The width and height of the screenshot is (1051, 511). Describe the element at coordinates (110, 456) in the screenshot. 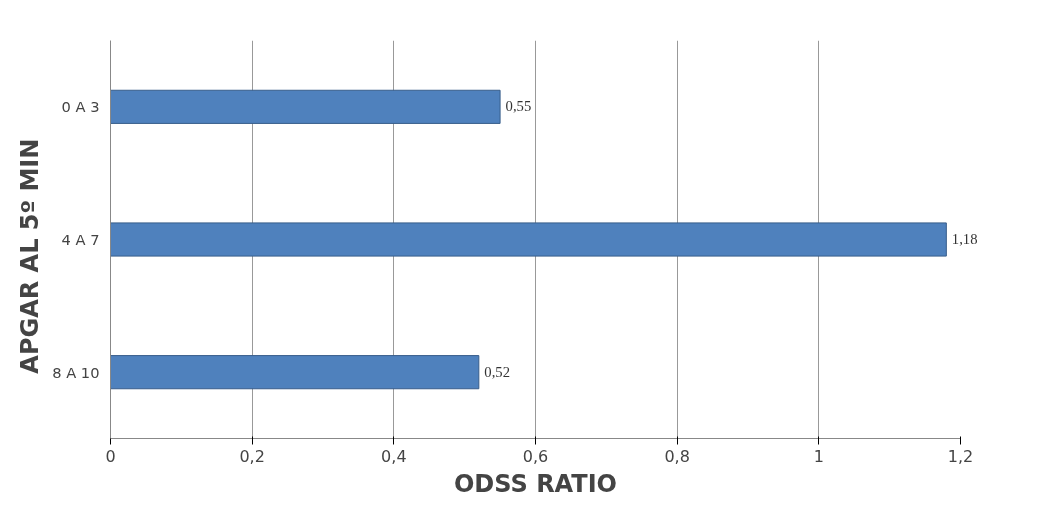

I see `x-tick-label: 0` at that location.